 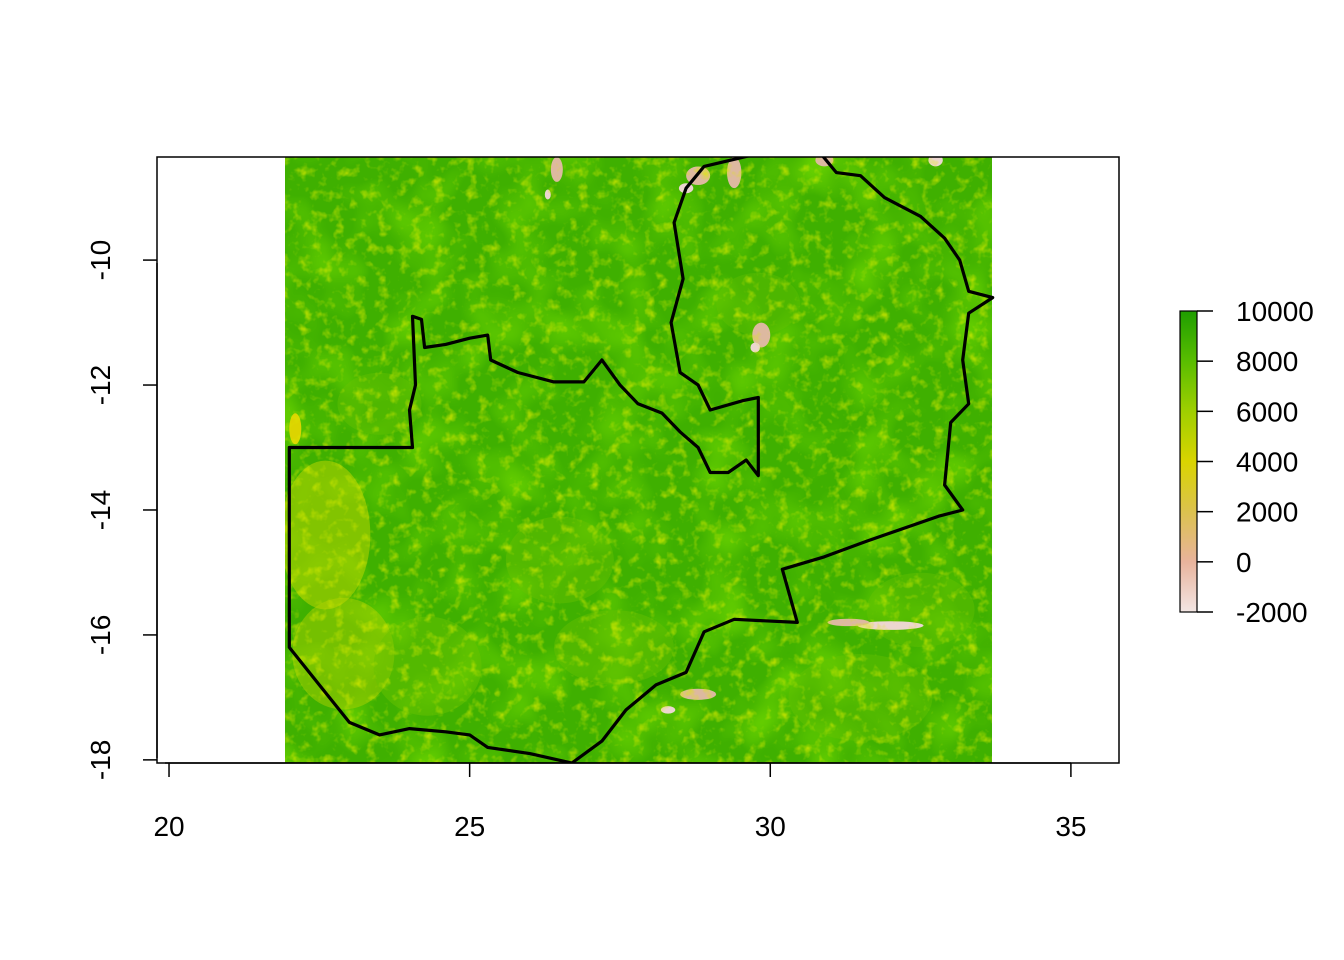 I want to click on x-tick-label: 25, so click(x=469, y=826).